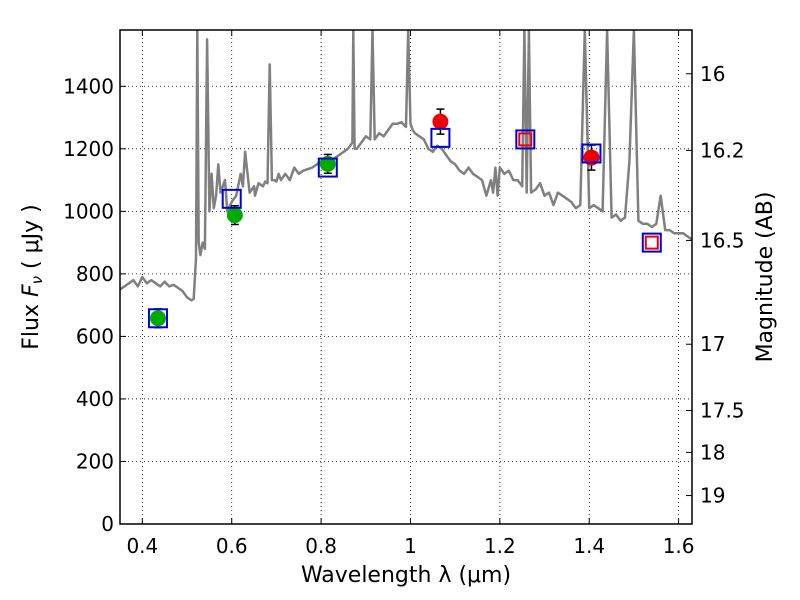 Image resolution: width=800 pixels, height=600 pixels. I want to click on right-tick-label: 17, so click(712, 344).